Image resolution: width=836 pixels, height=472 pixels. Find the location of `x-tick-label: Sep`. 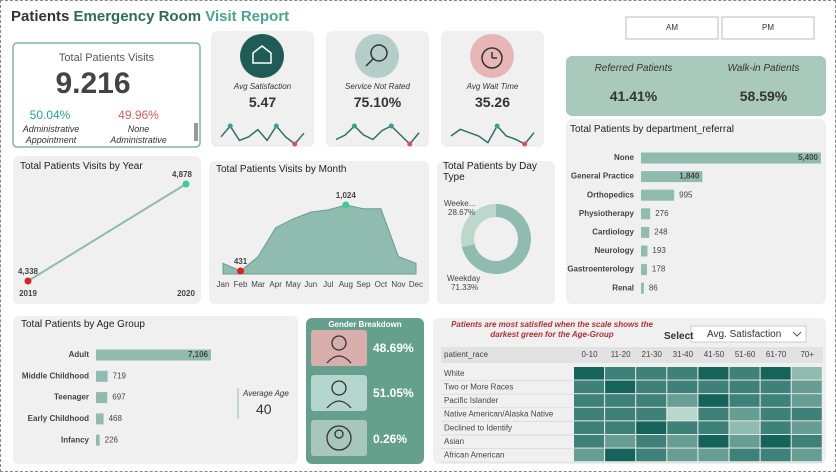

x-tick-label: Sep is located at coordinates (363, 284).